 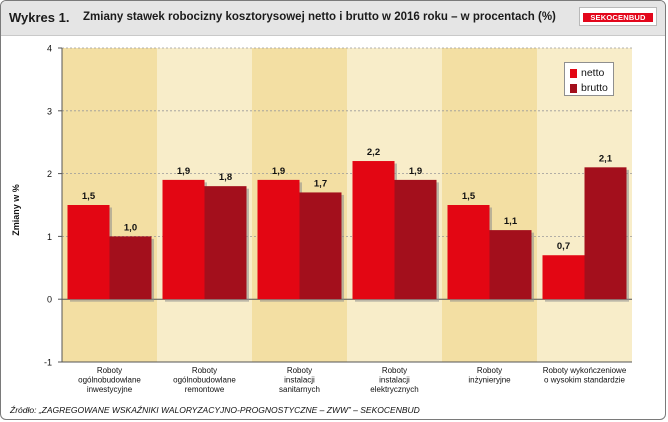 I want to click on data-label-brutto: 1,9, so click(x=415, y=171).